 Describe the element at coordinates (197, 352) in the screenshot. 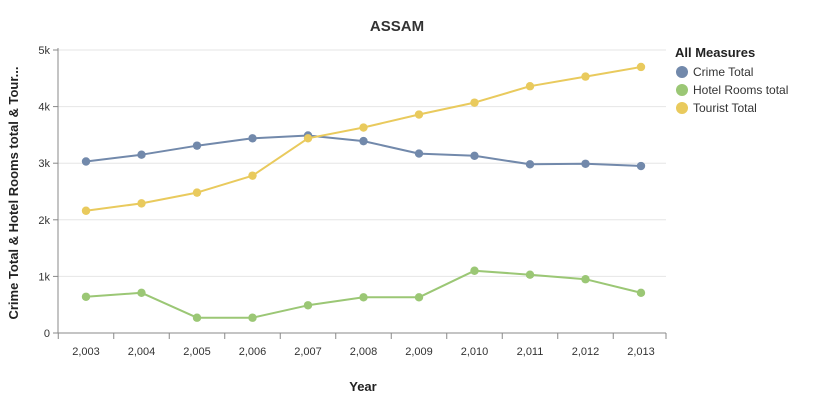

I see `x-tick-label: 2,005` at that location.